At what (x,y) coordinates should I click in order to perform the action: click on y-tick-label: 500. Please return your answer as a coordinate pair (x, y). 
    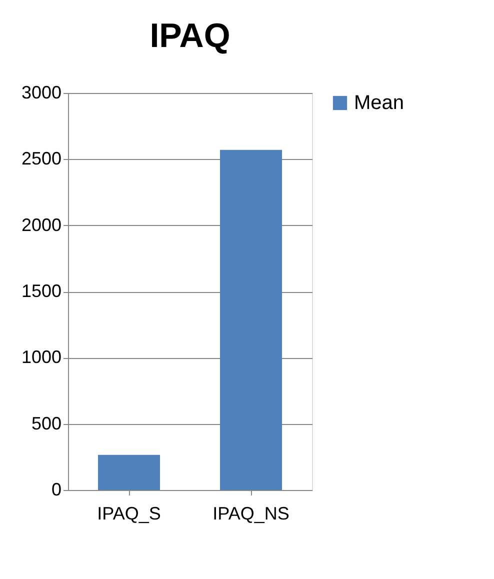
    Looking at the image, I should click on (46, 423).